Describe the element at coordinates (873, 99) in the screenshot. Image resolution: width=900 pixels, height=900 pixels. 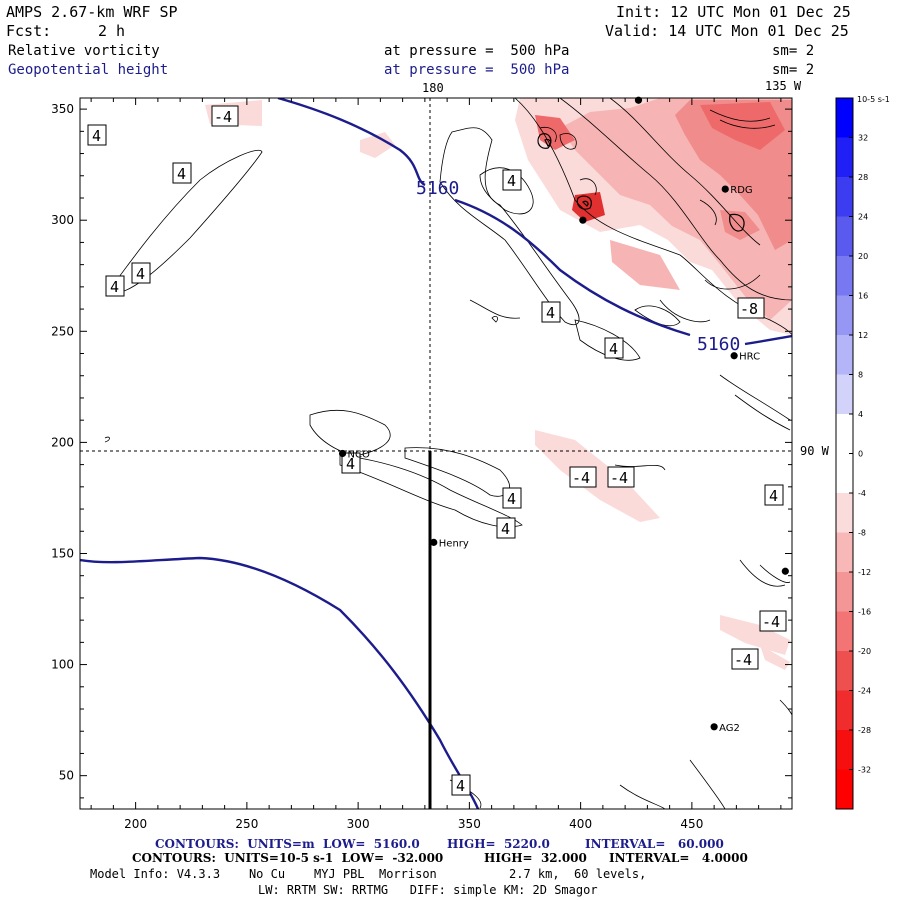
I see `colorbar-units: 10-5 s-1` at that location.